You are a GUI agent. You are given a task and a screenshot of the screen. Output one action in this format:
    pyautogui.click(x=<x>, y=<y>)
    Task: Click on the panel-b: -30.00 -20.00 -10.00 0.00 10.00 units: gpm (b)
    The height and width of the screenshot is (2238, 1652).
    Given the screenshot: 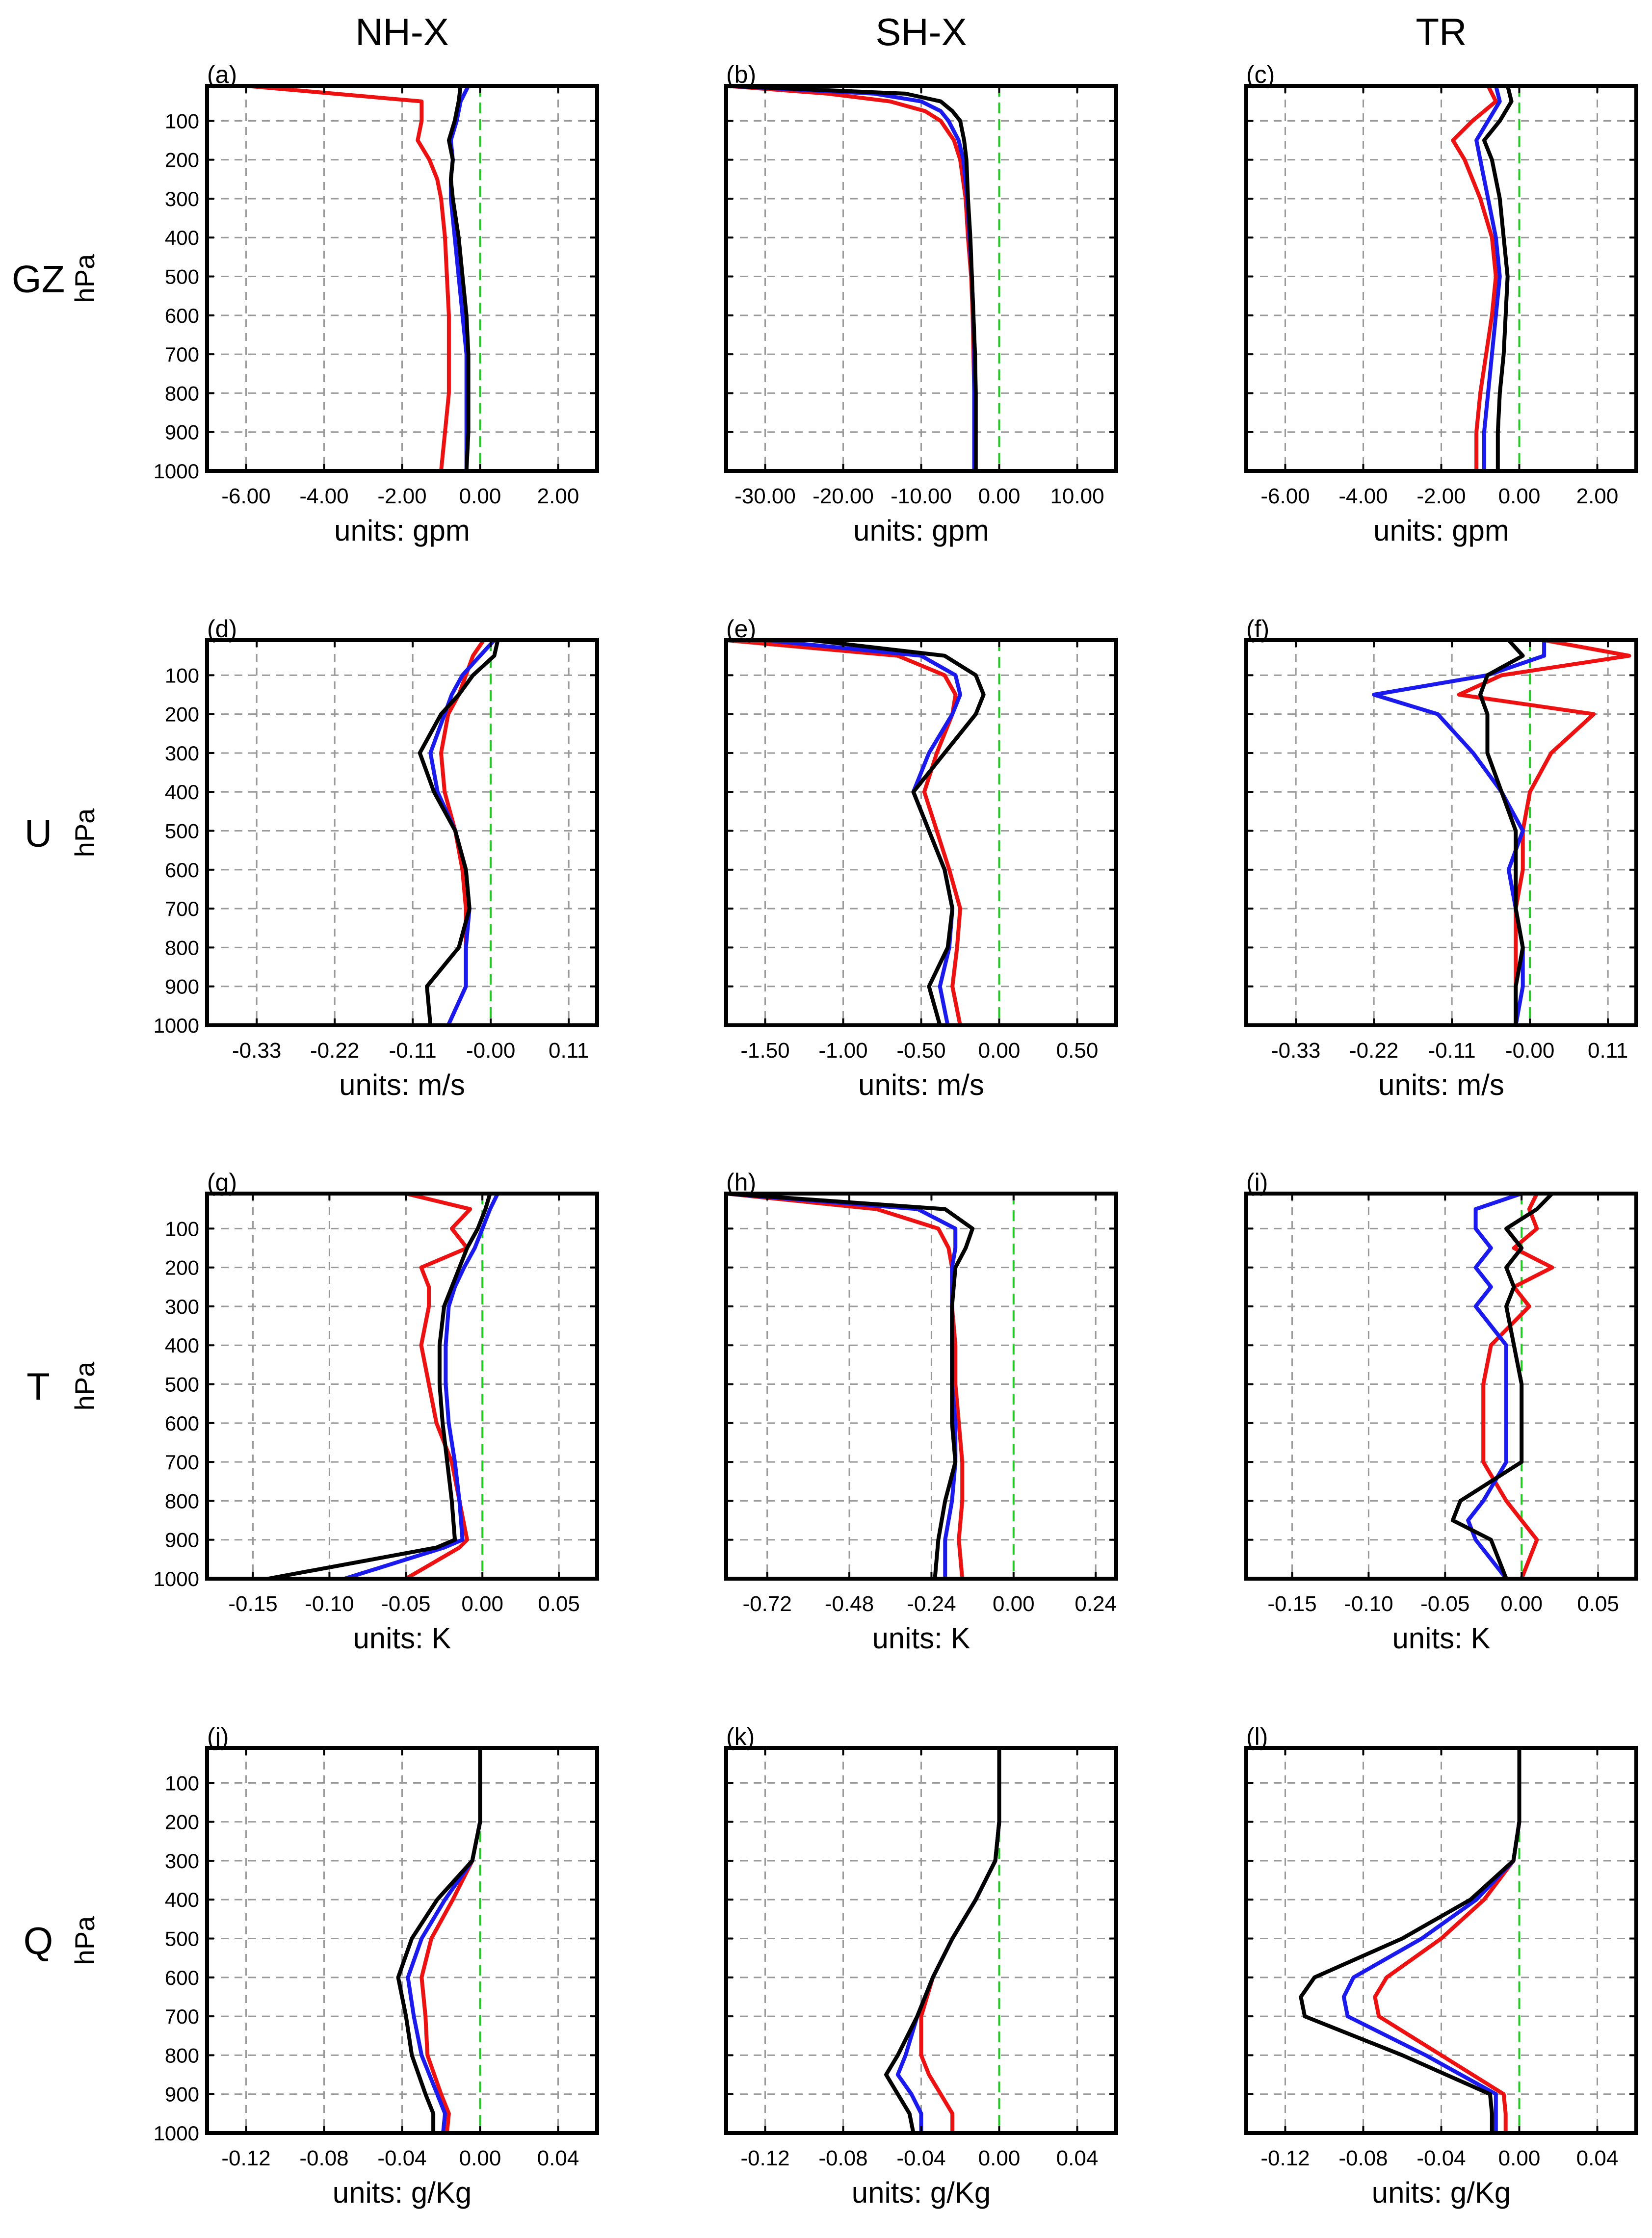 What is the action you would take?
    pyautogui.click(x=921, y=304)
    